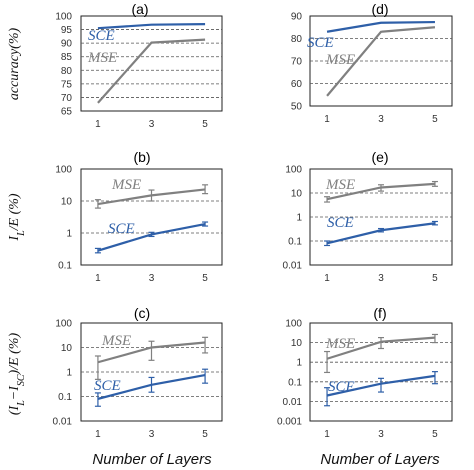 The width and height of the screenshot is (474, 470). I want to click on y-tick-label: 85, so click(67, 57).